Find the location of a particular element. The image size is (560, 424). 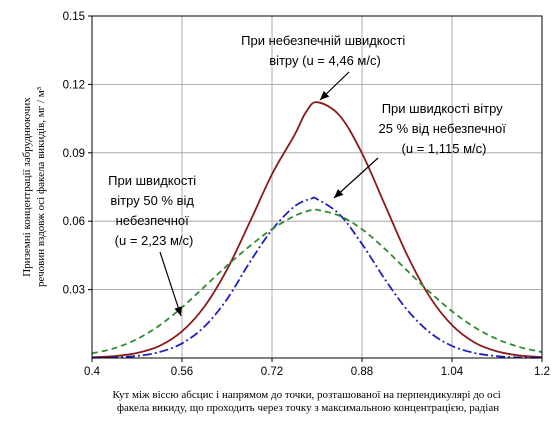

x-tick-label: 0.56 is located at coordinates (182, 372).